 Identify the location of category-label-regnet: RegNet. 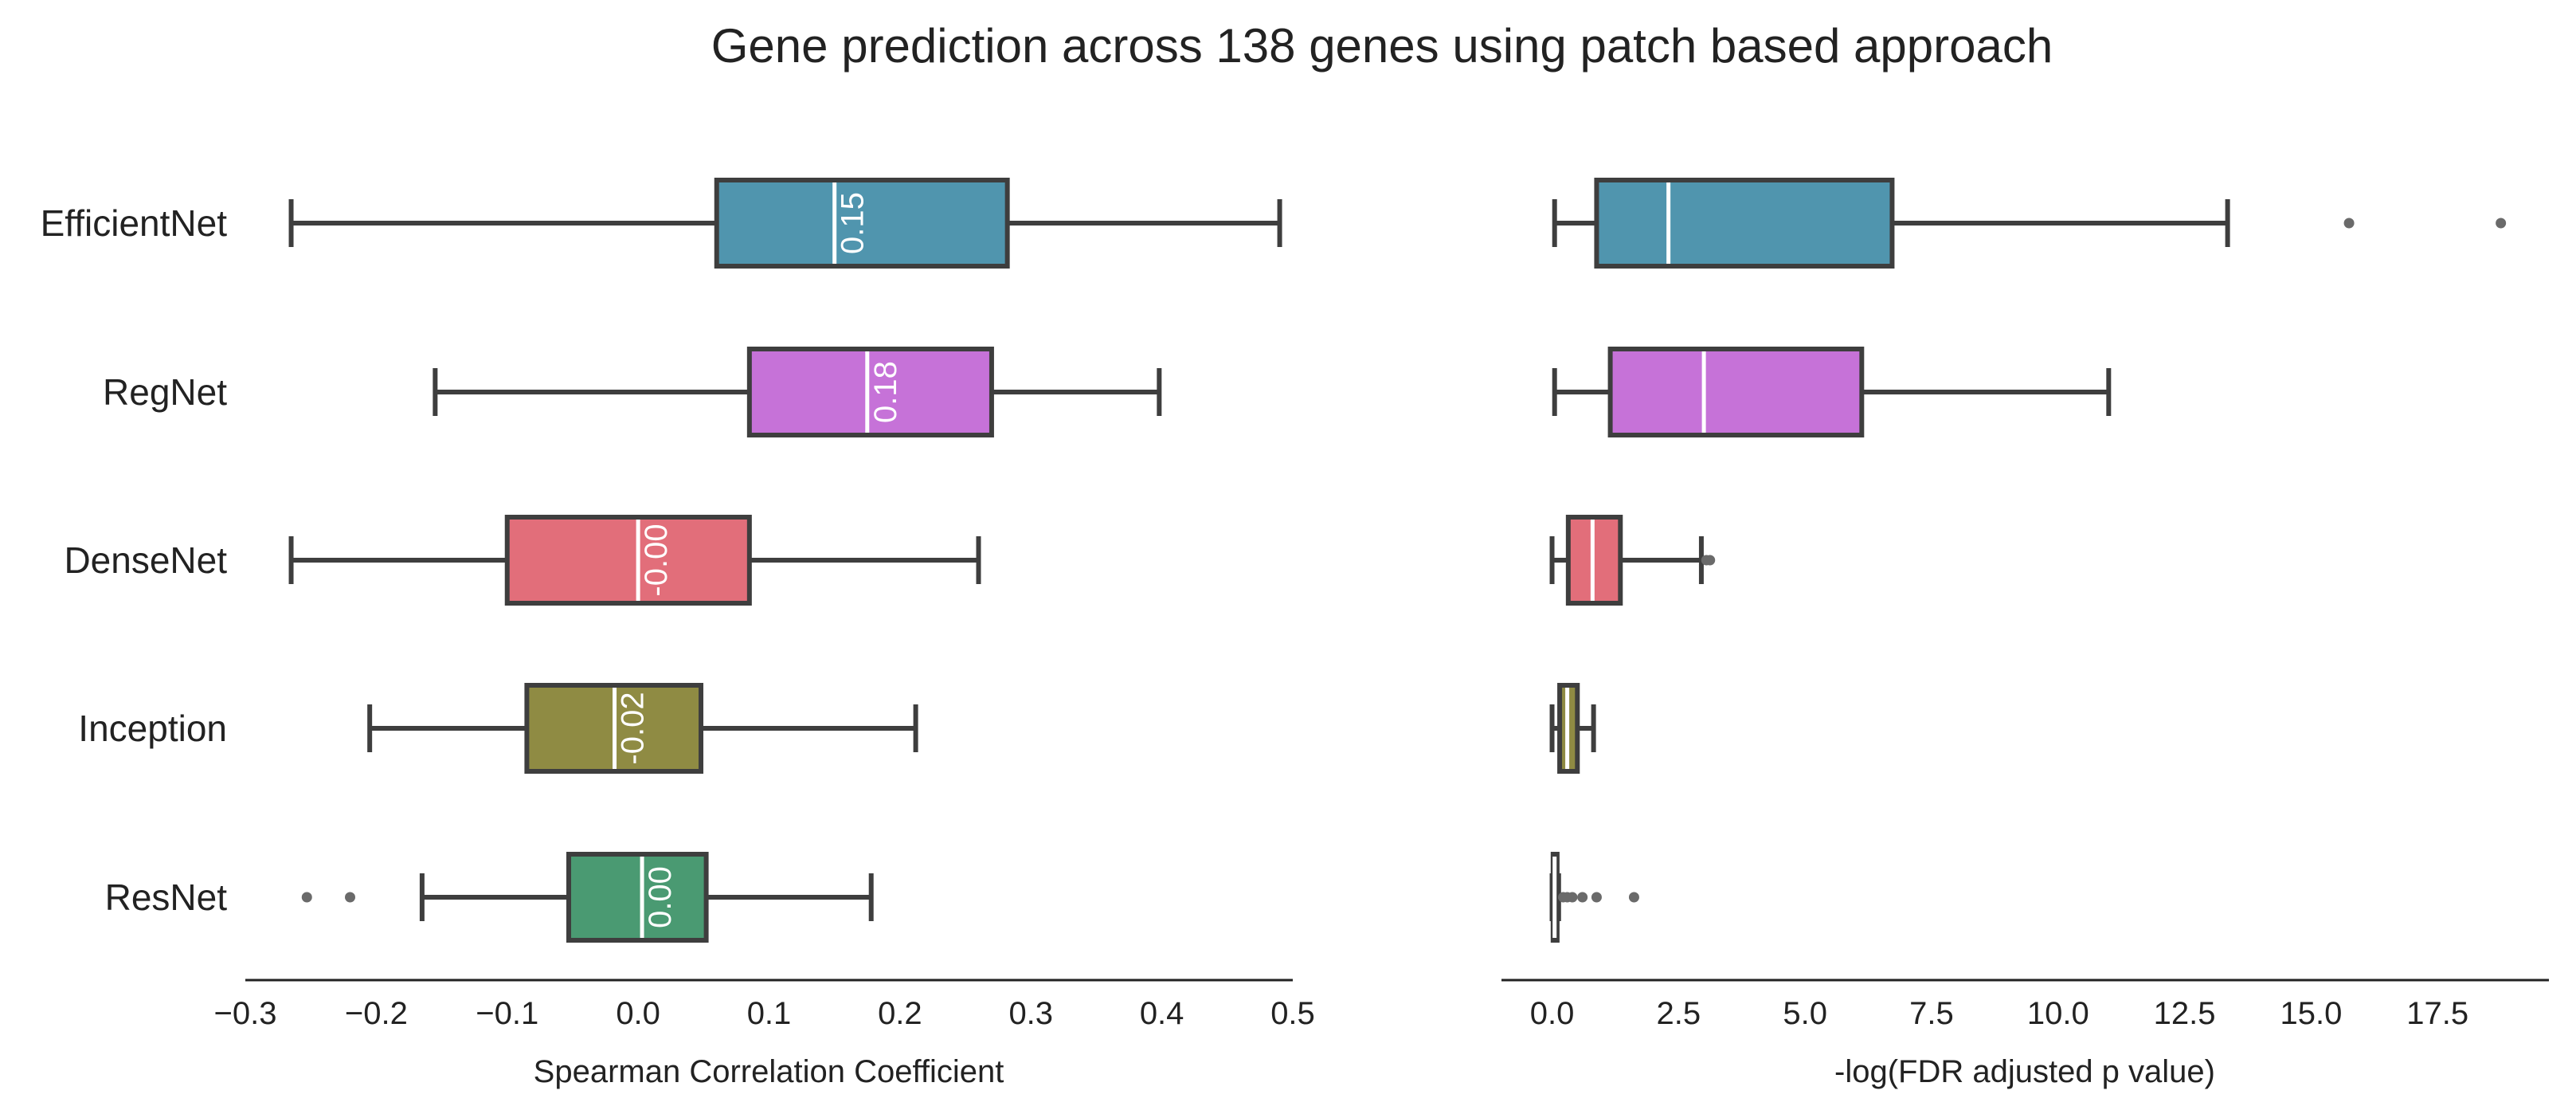
(165, 392).